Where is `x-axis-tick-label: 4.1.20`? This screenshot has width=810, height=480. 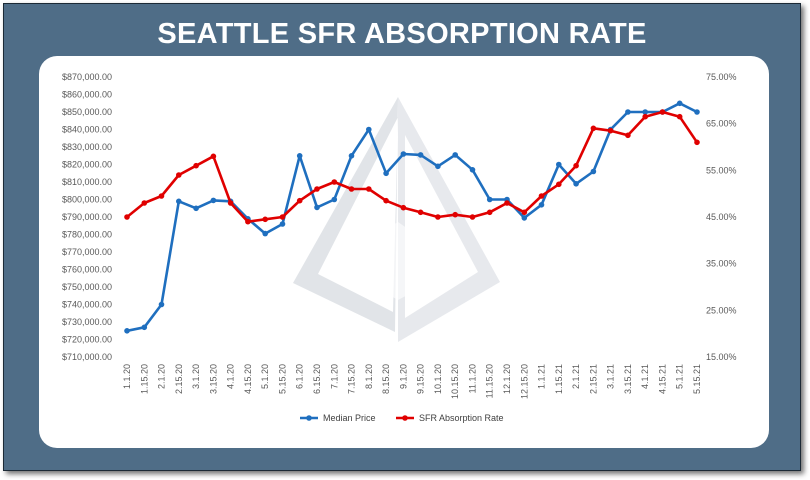
x-axis-tick-label: 4.1.20 is located at coordinates (231, 376).